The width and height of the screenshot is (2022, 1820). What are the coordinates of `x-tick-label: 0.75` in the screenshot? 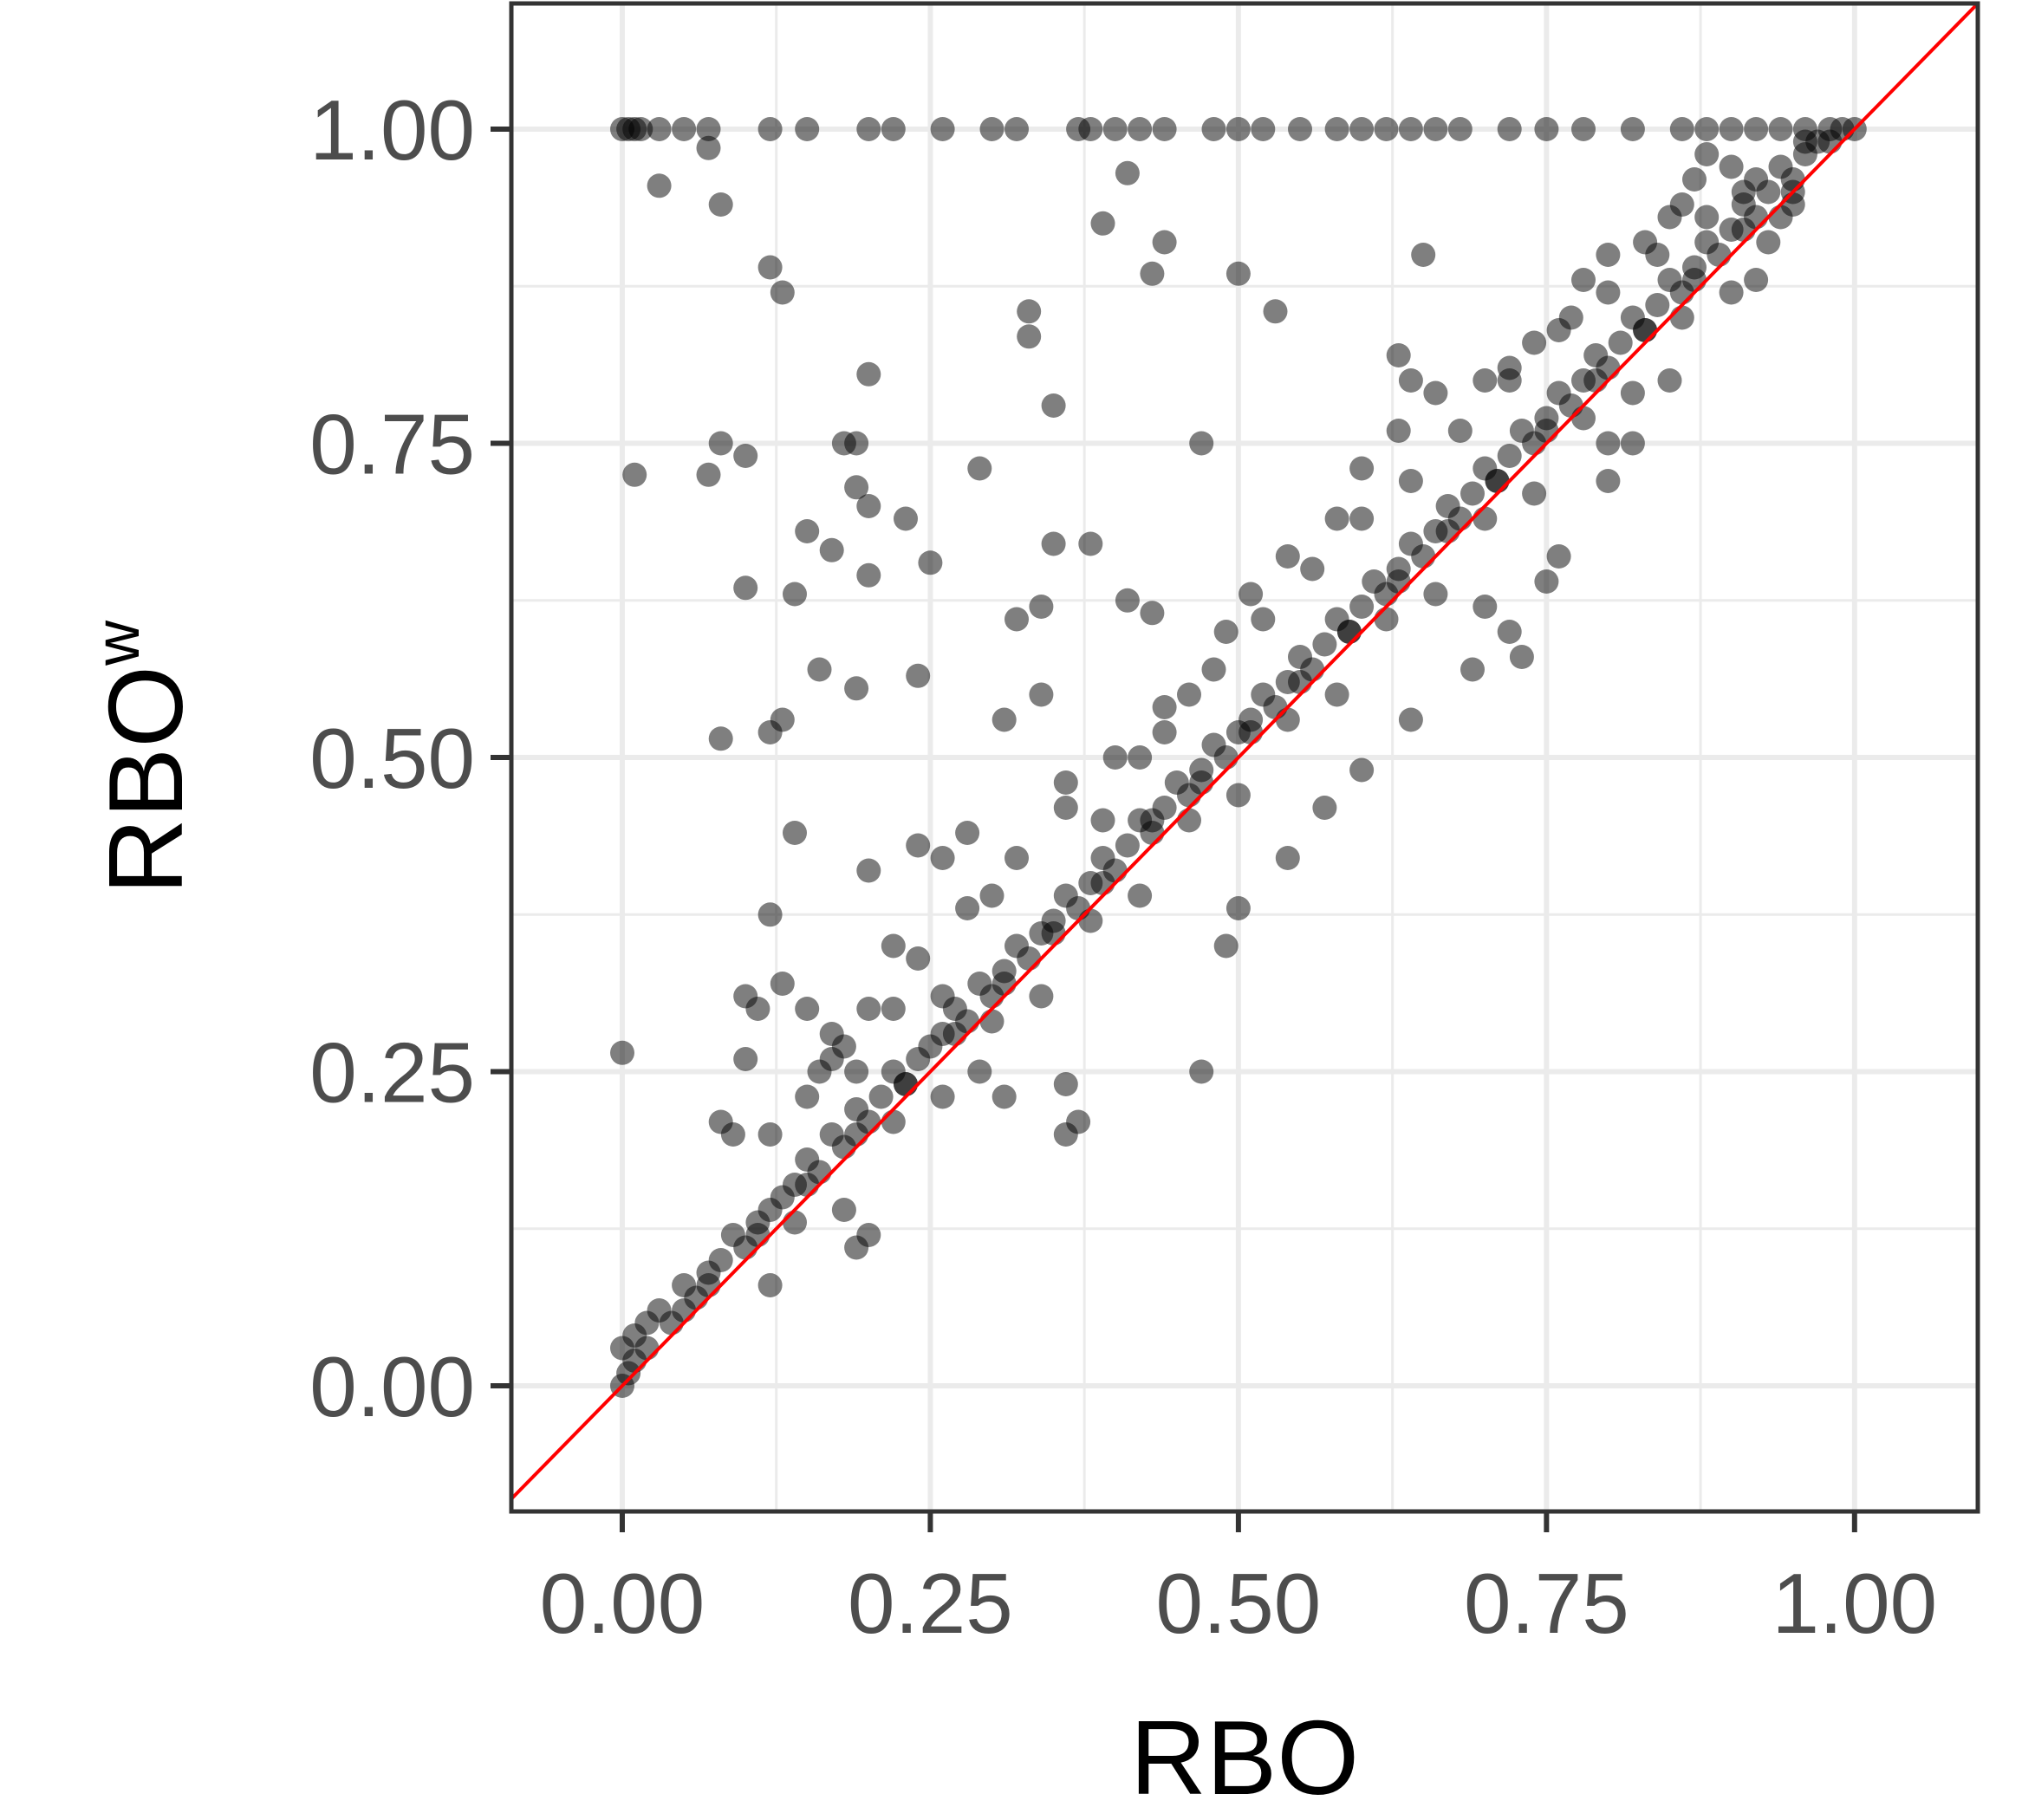 It's located at (1546, 1603).